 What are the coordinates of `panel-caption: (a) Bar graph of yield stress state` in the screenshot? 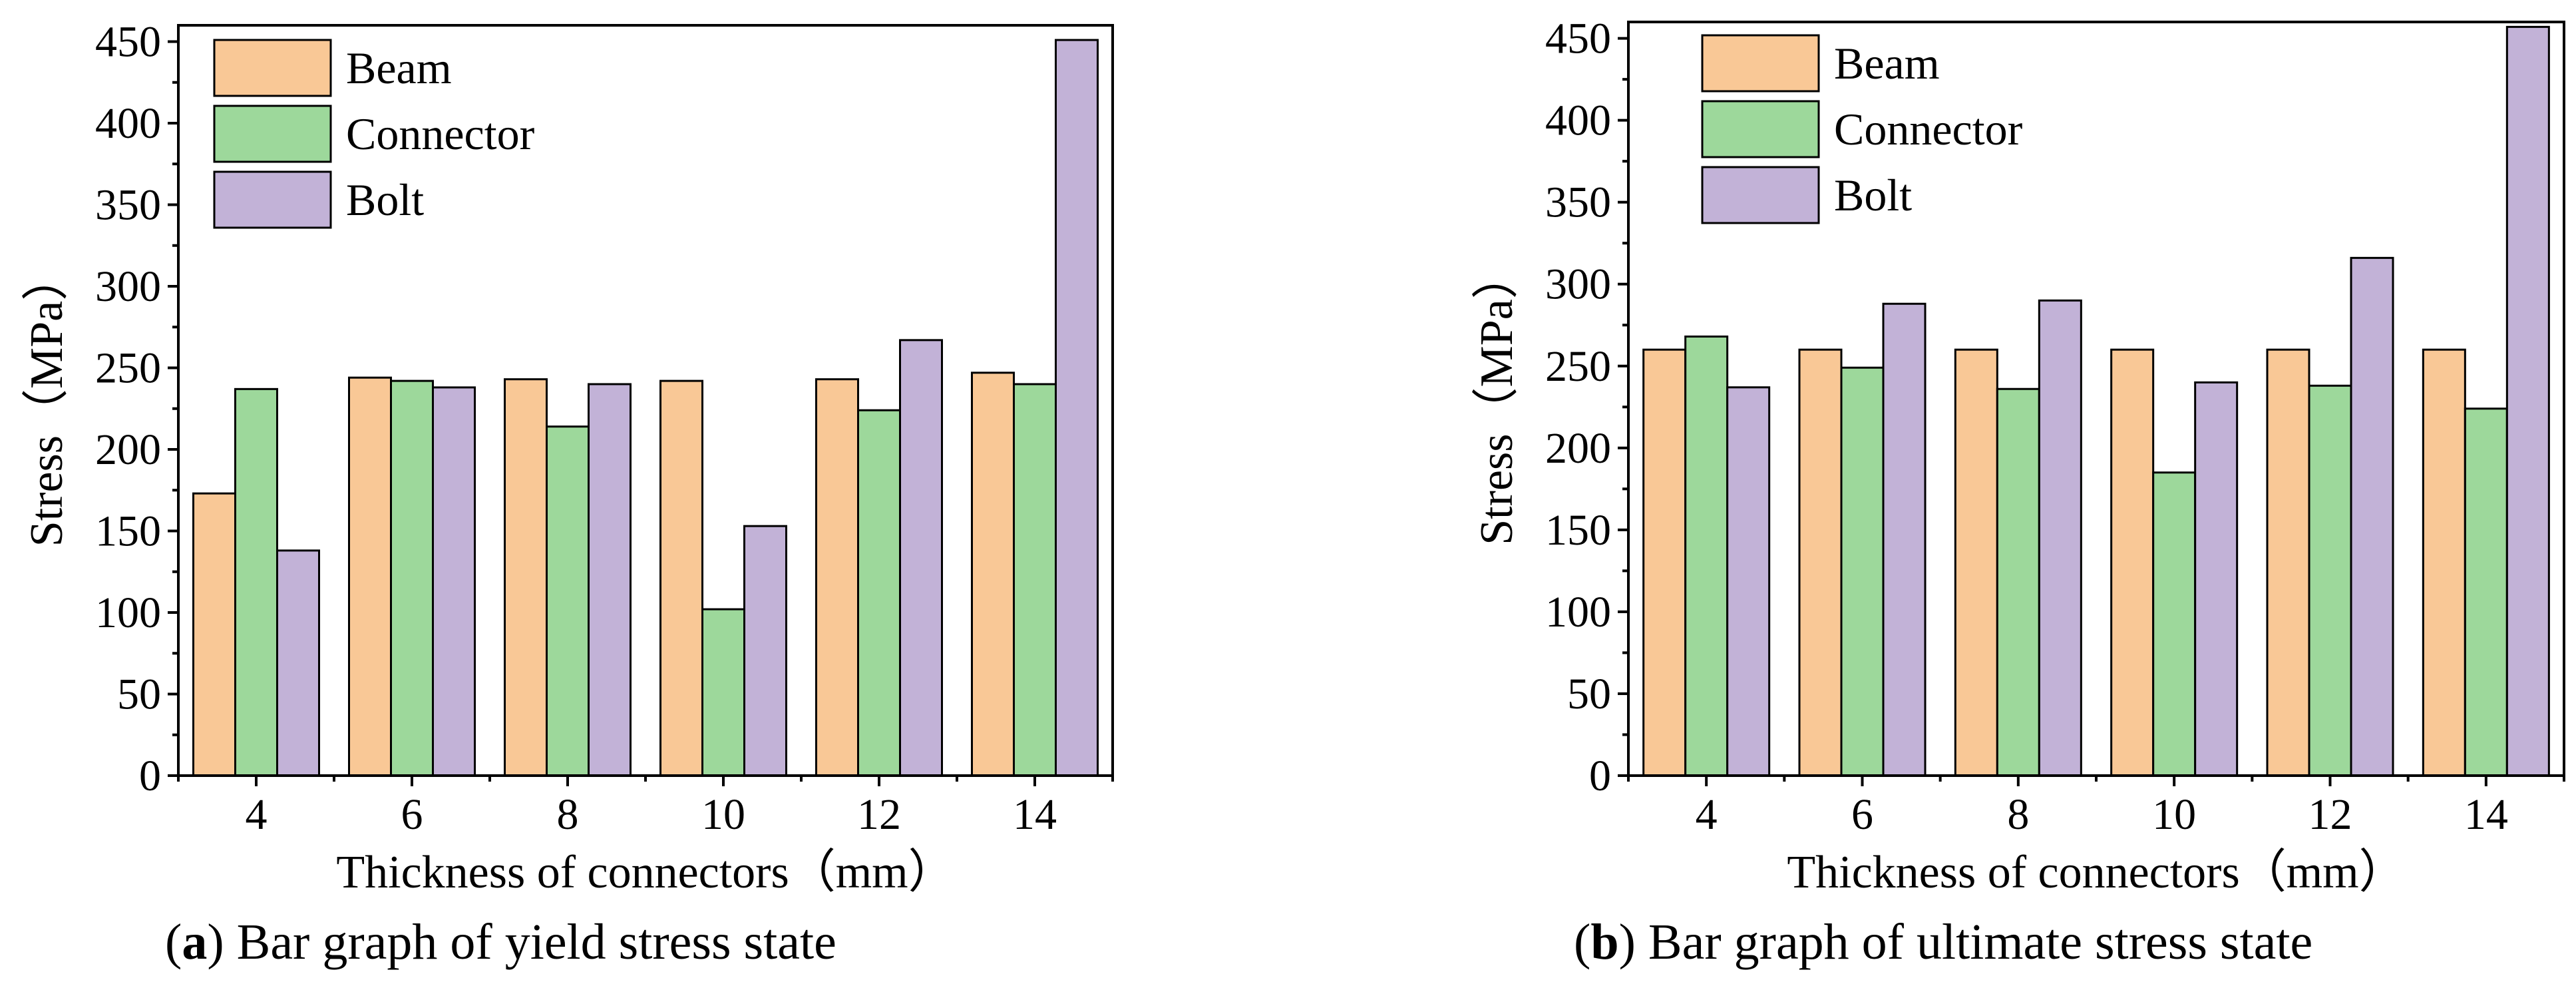 It's located at (501, 942).